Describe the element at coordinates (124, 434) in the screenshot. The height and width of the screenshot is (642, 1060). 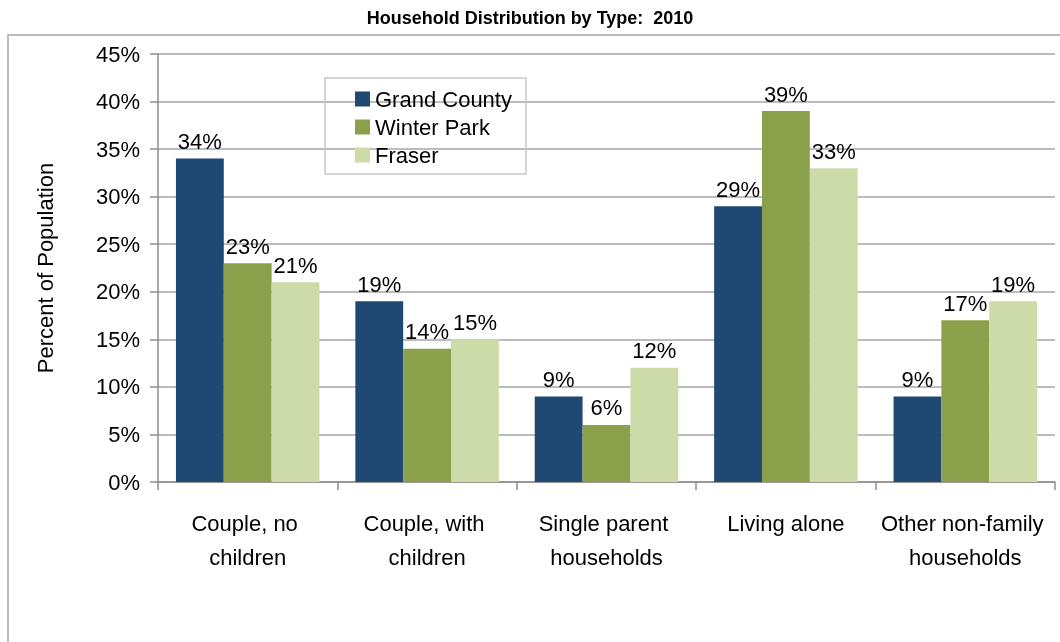
I see `y-tick-label: 5%` at that location.